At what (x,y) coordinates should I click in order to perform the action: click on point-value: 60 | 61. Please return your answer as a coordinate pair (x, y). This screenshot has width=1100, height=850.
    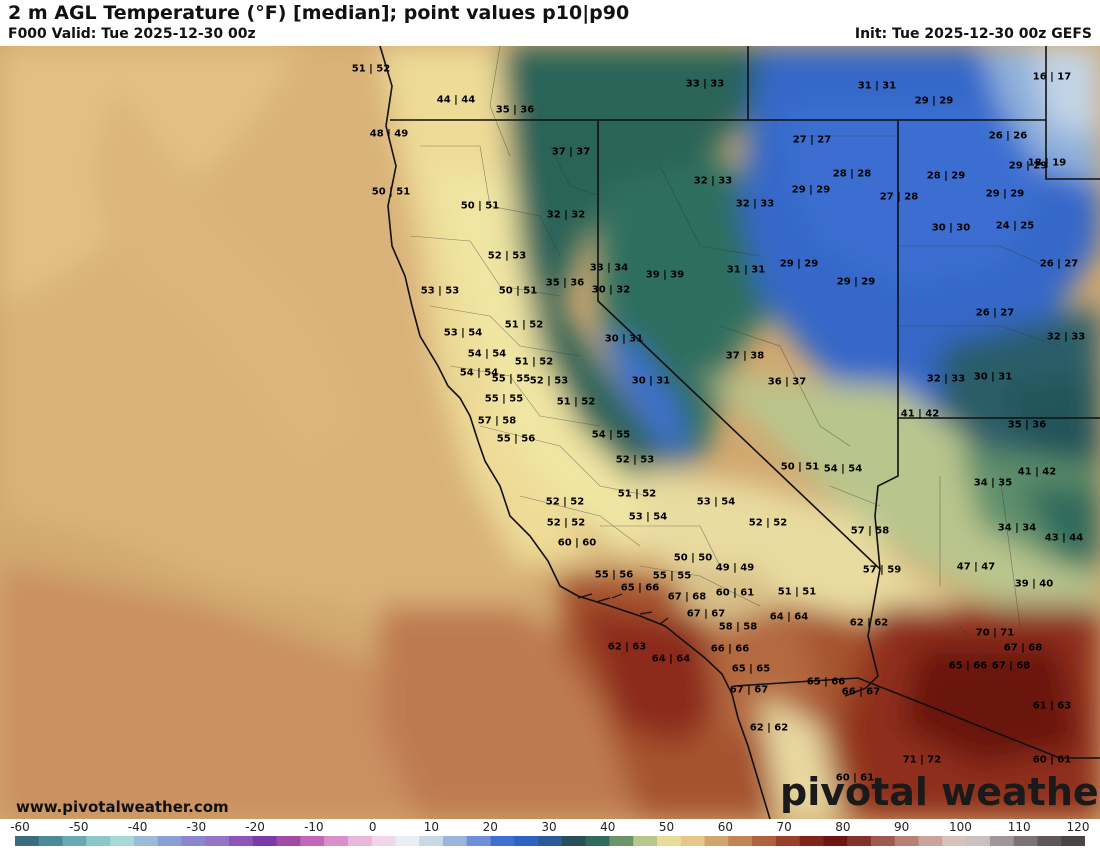
    Looking at the image, I should click on (1052, 760).